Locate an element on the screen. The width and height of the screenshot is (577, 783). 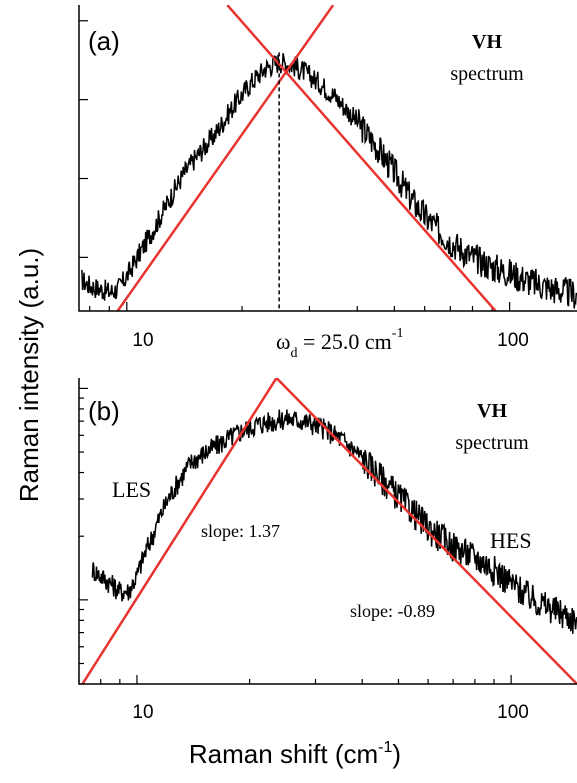
panel-b-xtick-label-100: 100 is located at coordinates (513, 712).